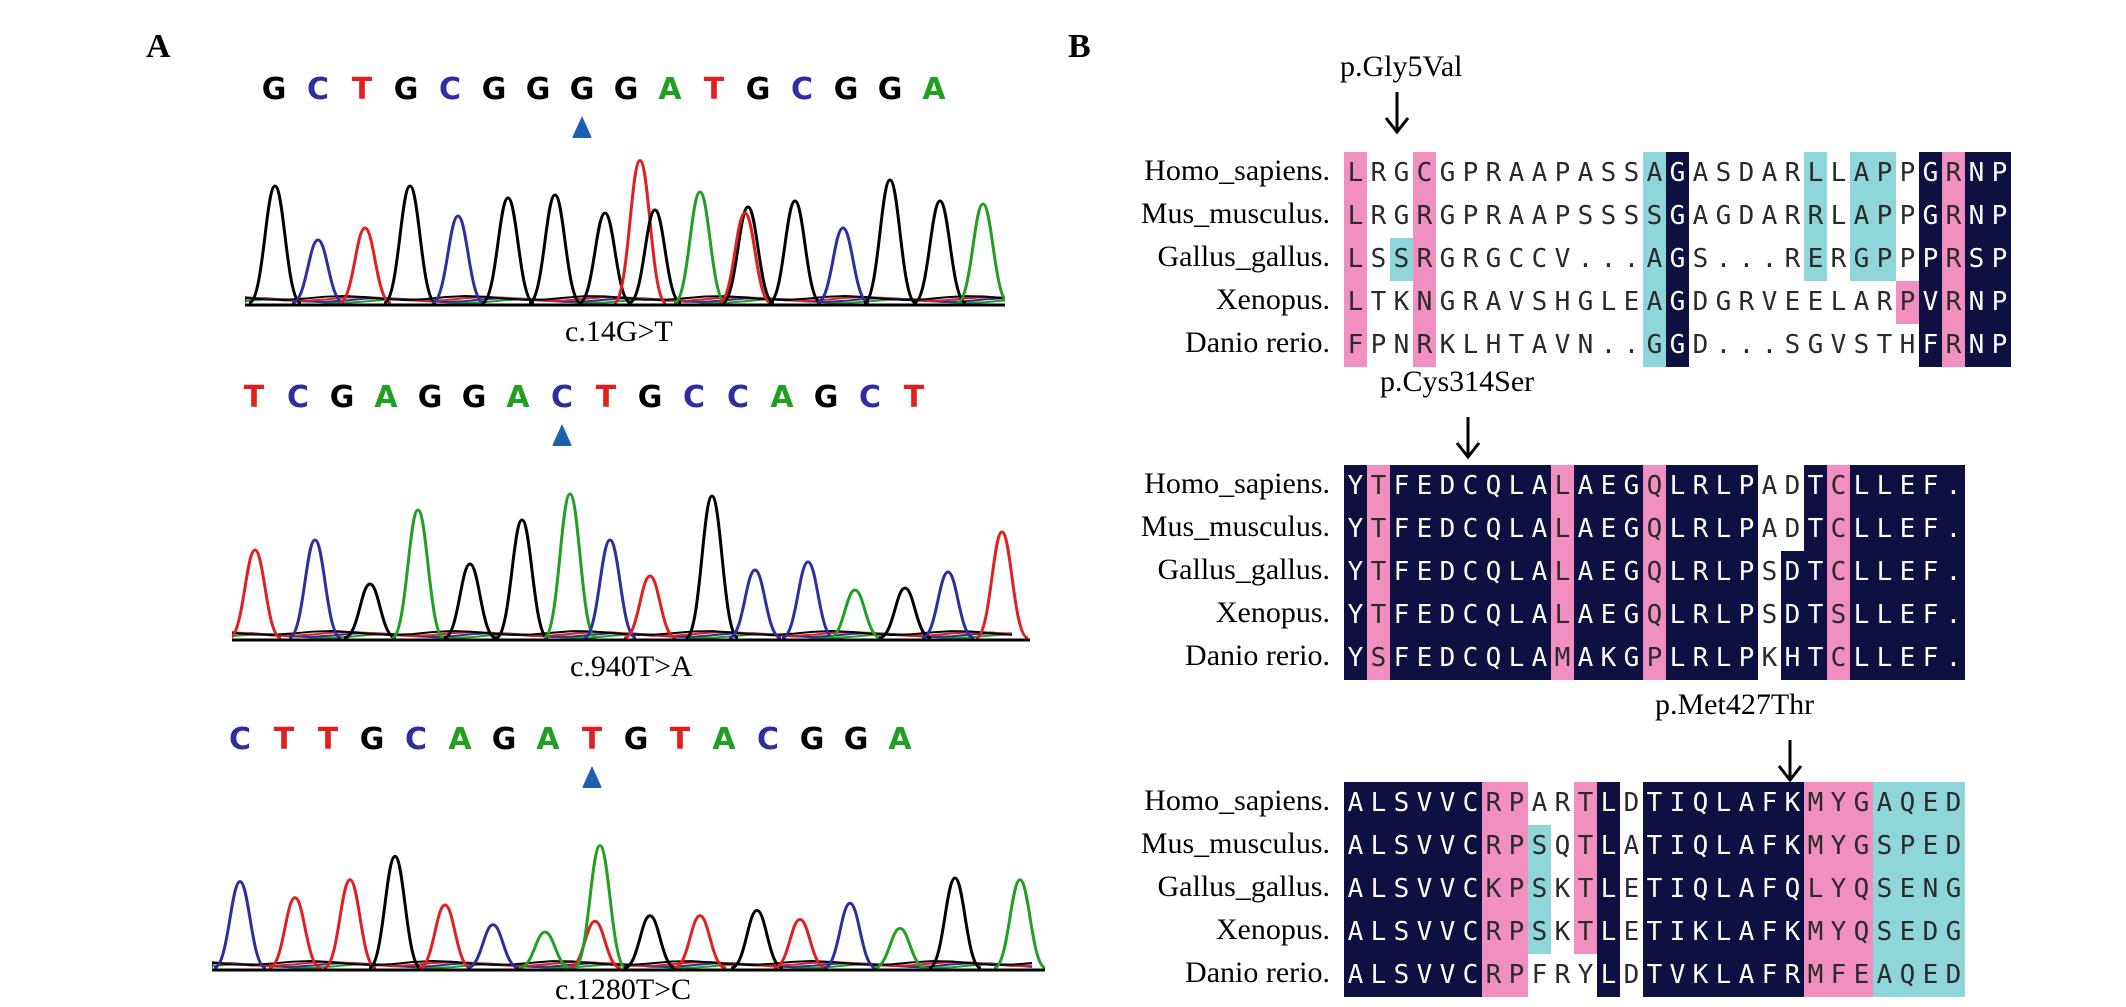 This screenshot has width=2126, height=1007. I want to click on residue: C, so click(1470, 615).